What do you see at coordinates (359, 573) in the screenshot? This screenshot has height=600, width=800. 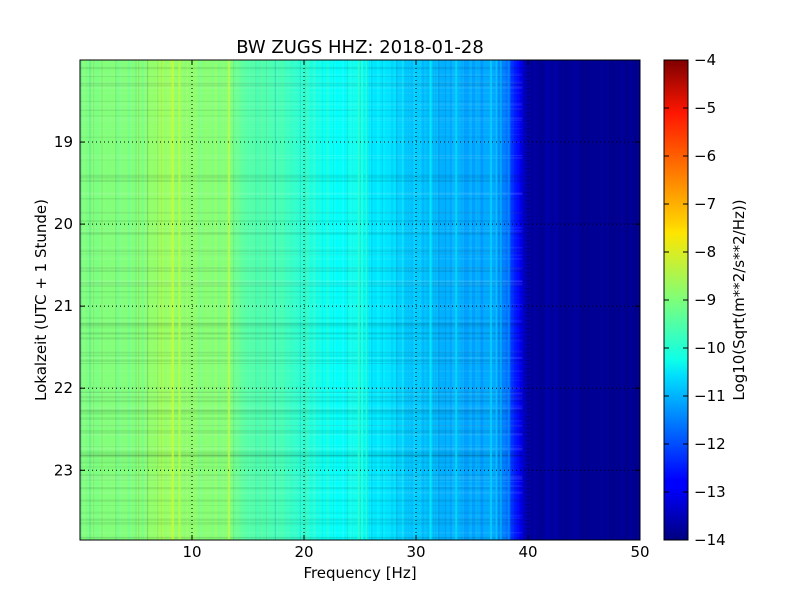 I see `x-axis-label: Frequency [Hz]` at bounding box center [359, 573].